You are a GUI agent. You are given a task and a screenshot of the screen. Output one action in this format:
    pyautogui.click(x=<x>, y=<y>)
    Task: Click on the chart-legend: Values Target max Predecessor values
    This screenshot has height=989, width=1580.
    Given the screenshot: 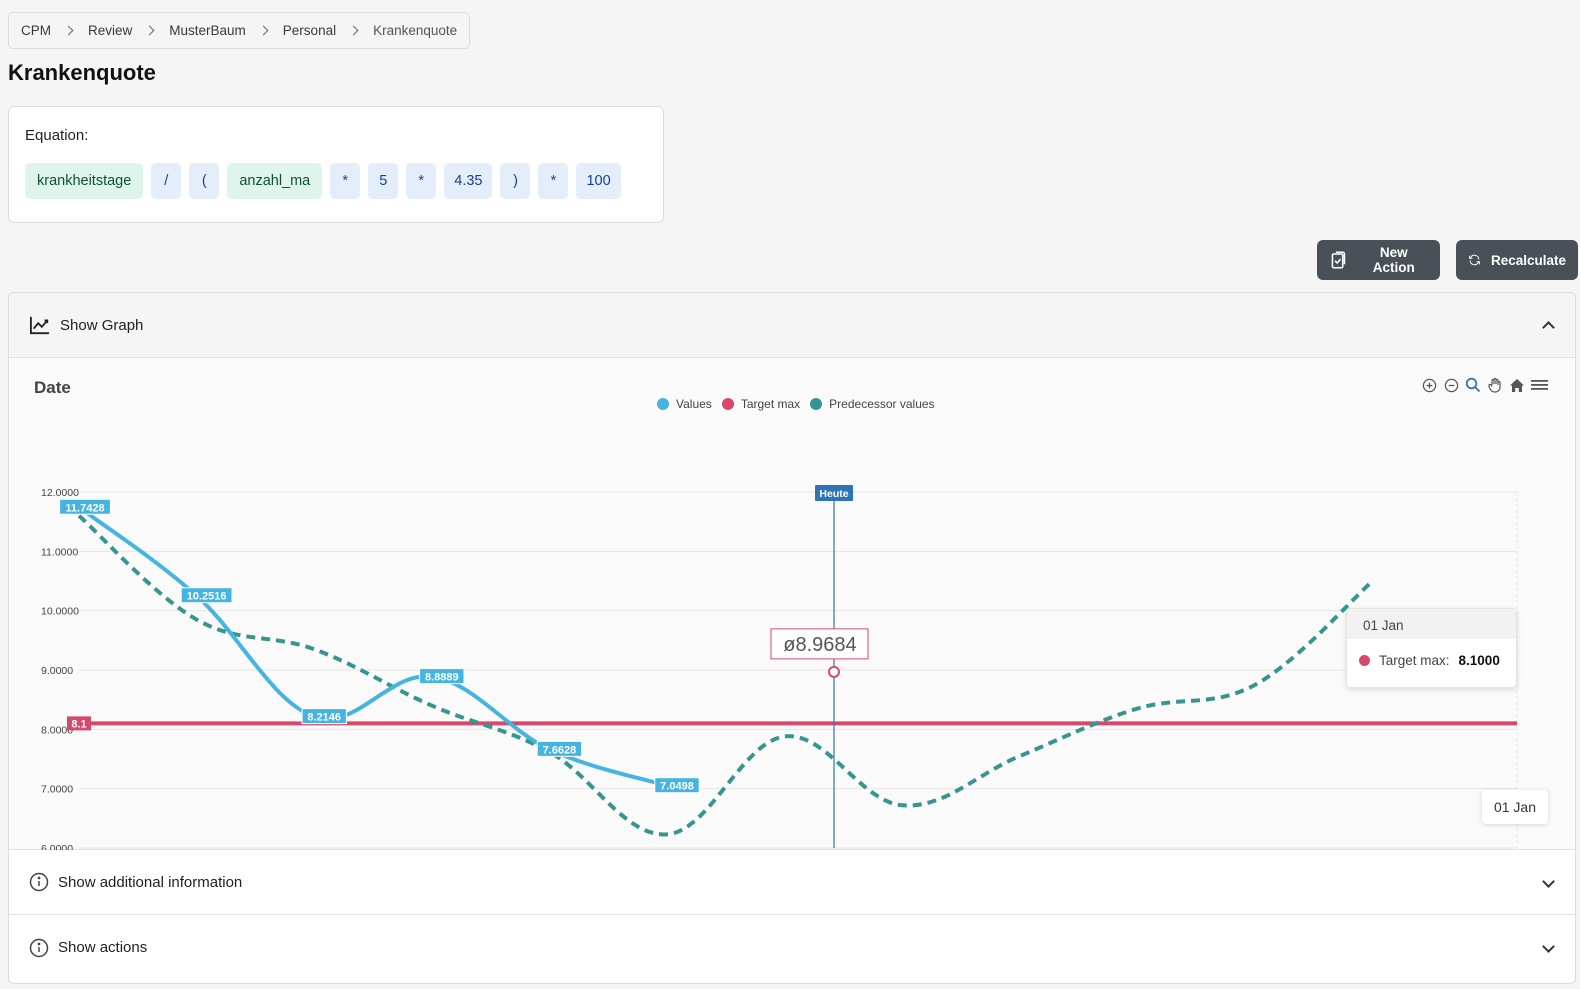 What is the action you would take?
    pyautogui.click(x=801, y=404)
    